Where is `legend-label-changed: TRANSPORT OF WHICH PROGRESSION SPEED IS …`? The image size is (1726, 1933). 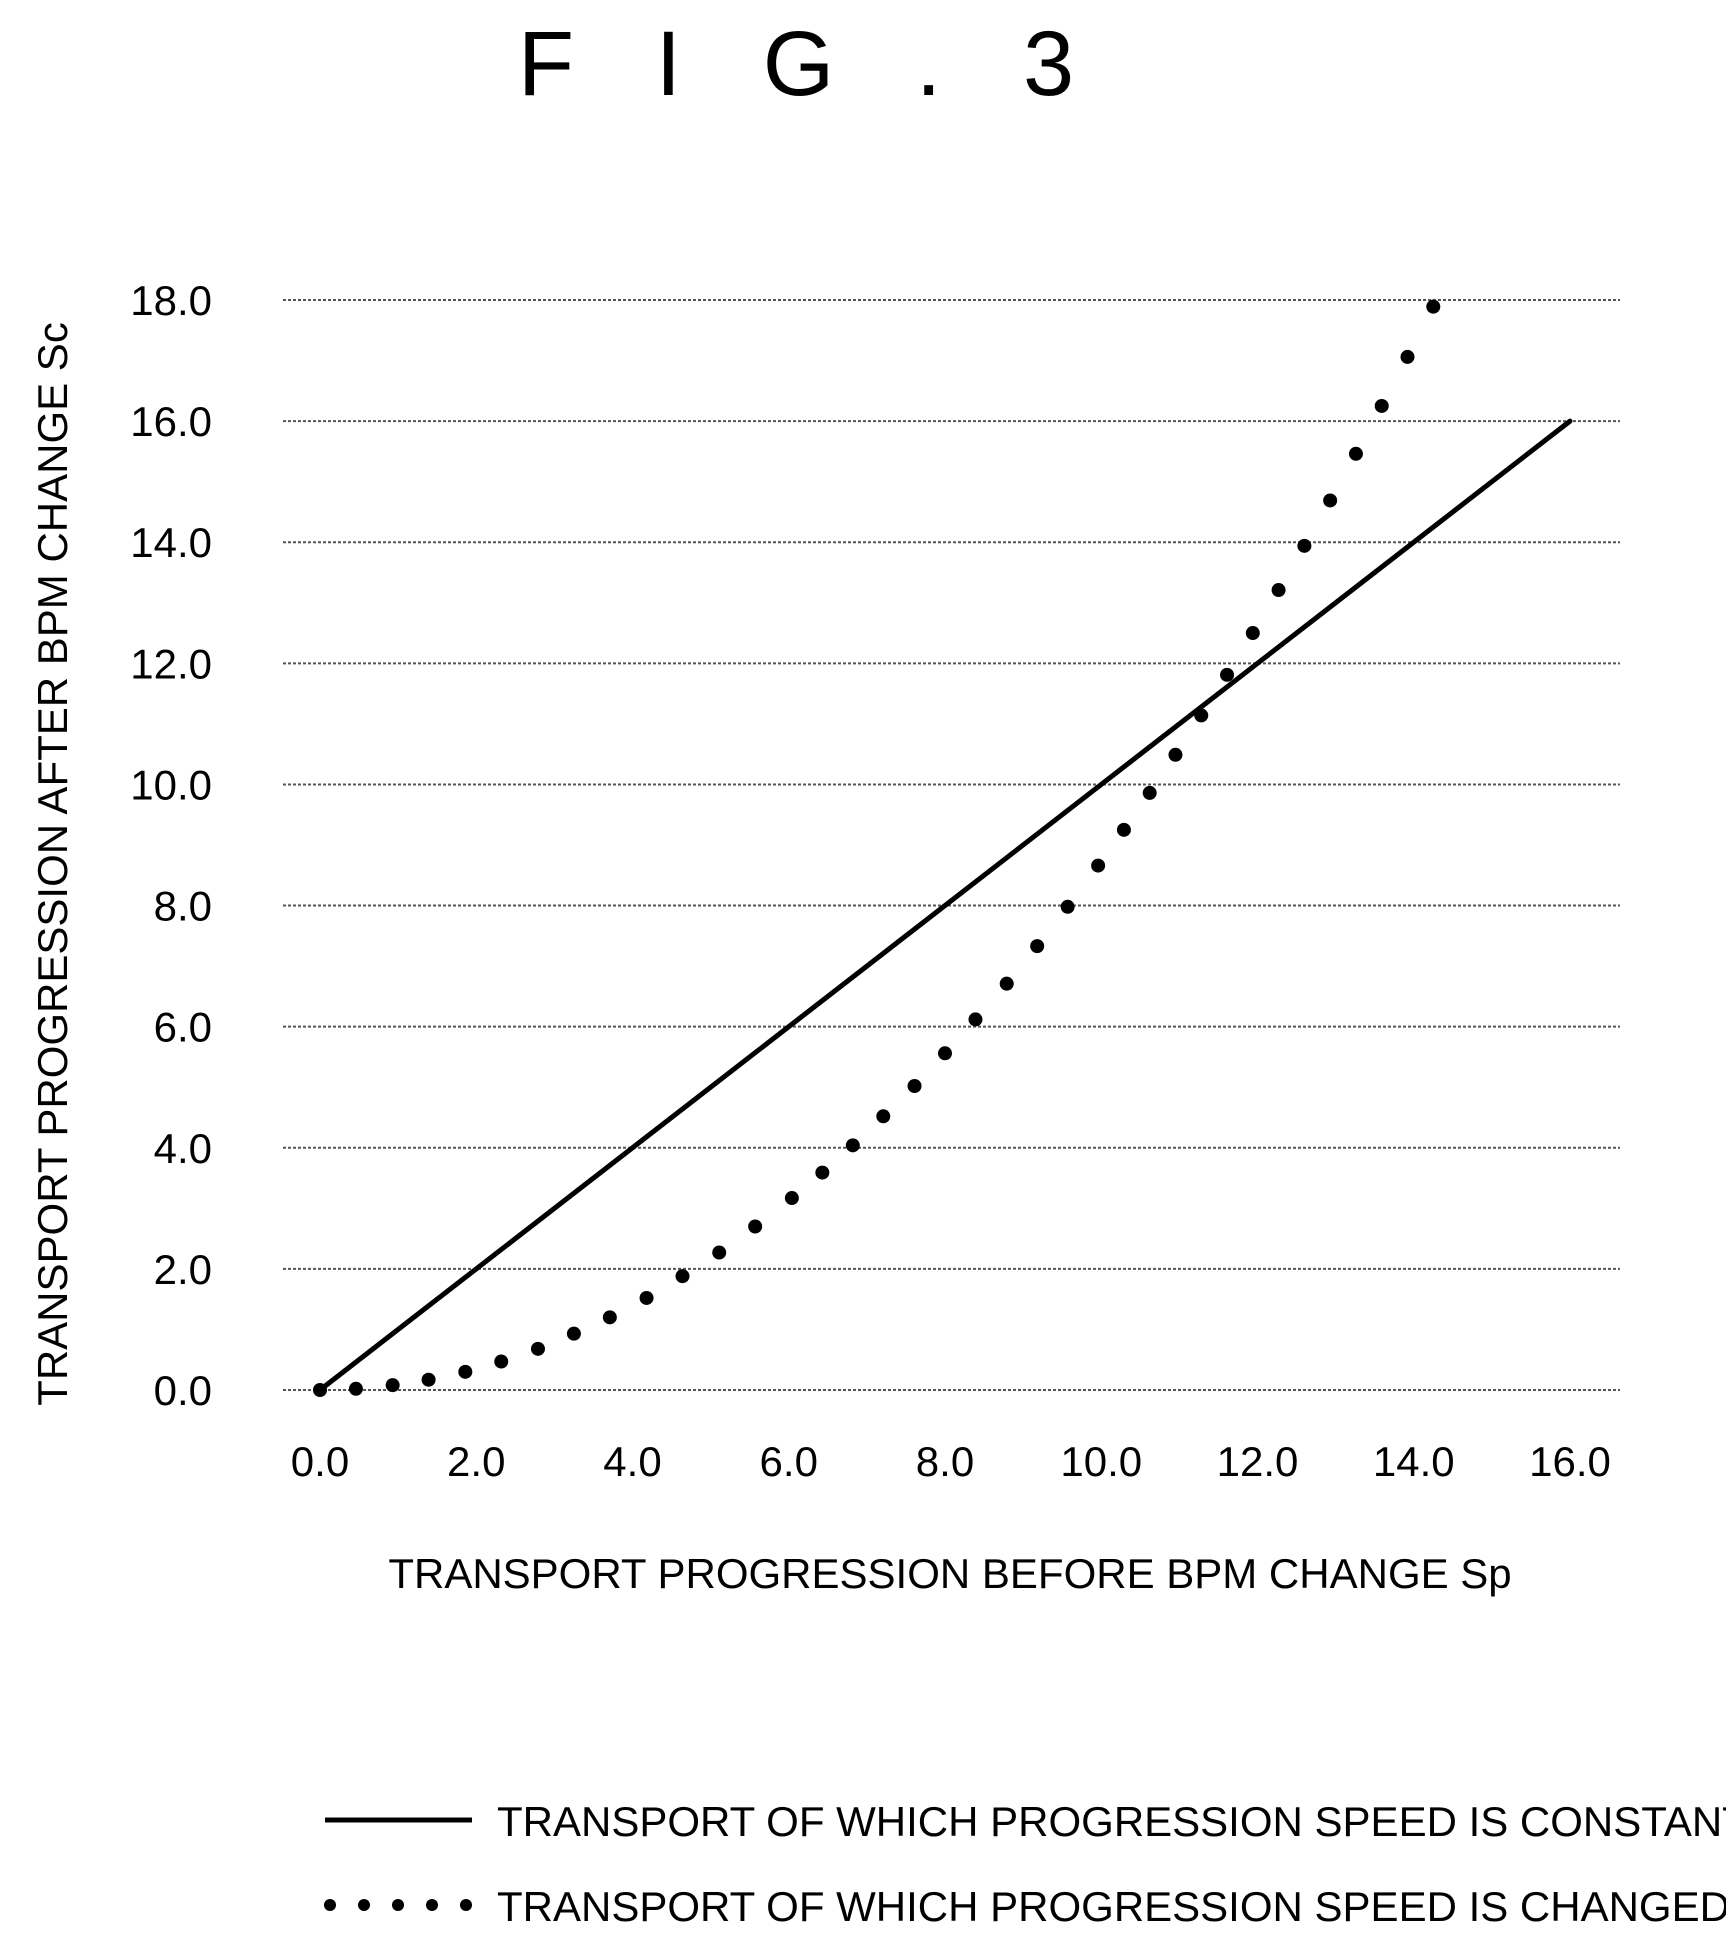 legend-label-changed: TRANSPORT OF WHICH PROGRESSION SPEED IS … is located at coordinates (1111, 1906).